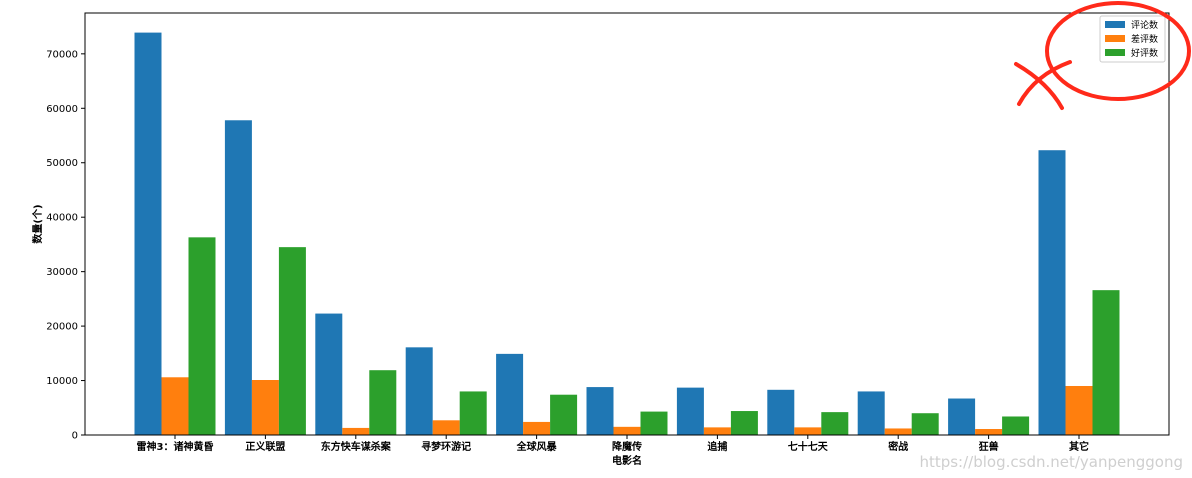  Describe the element at coordinates (717, 446) in the screenshot. I see `x-tick-label: 追捕` at that location.